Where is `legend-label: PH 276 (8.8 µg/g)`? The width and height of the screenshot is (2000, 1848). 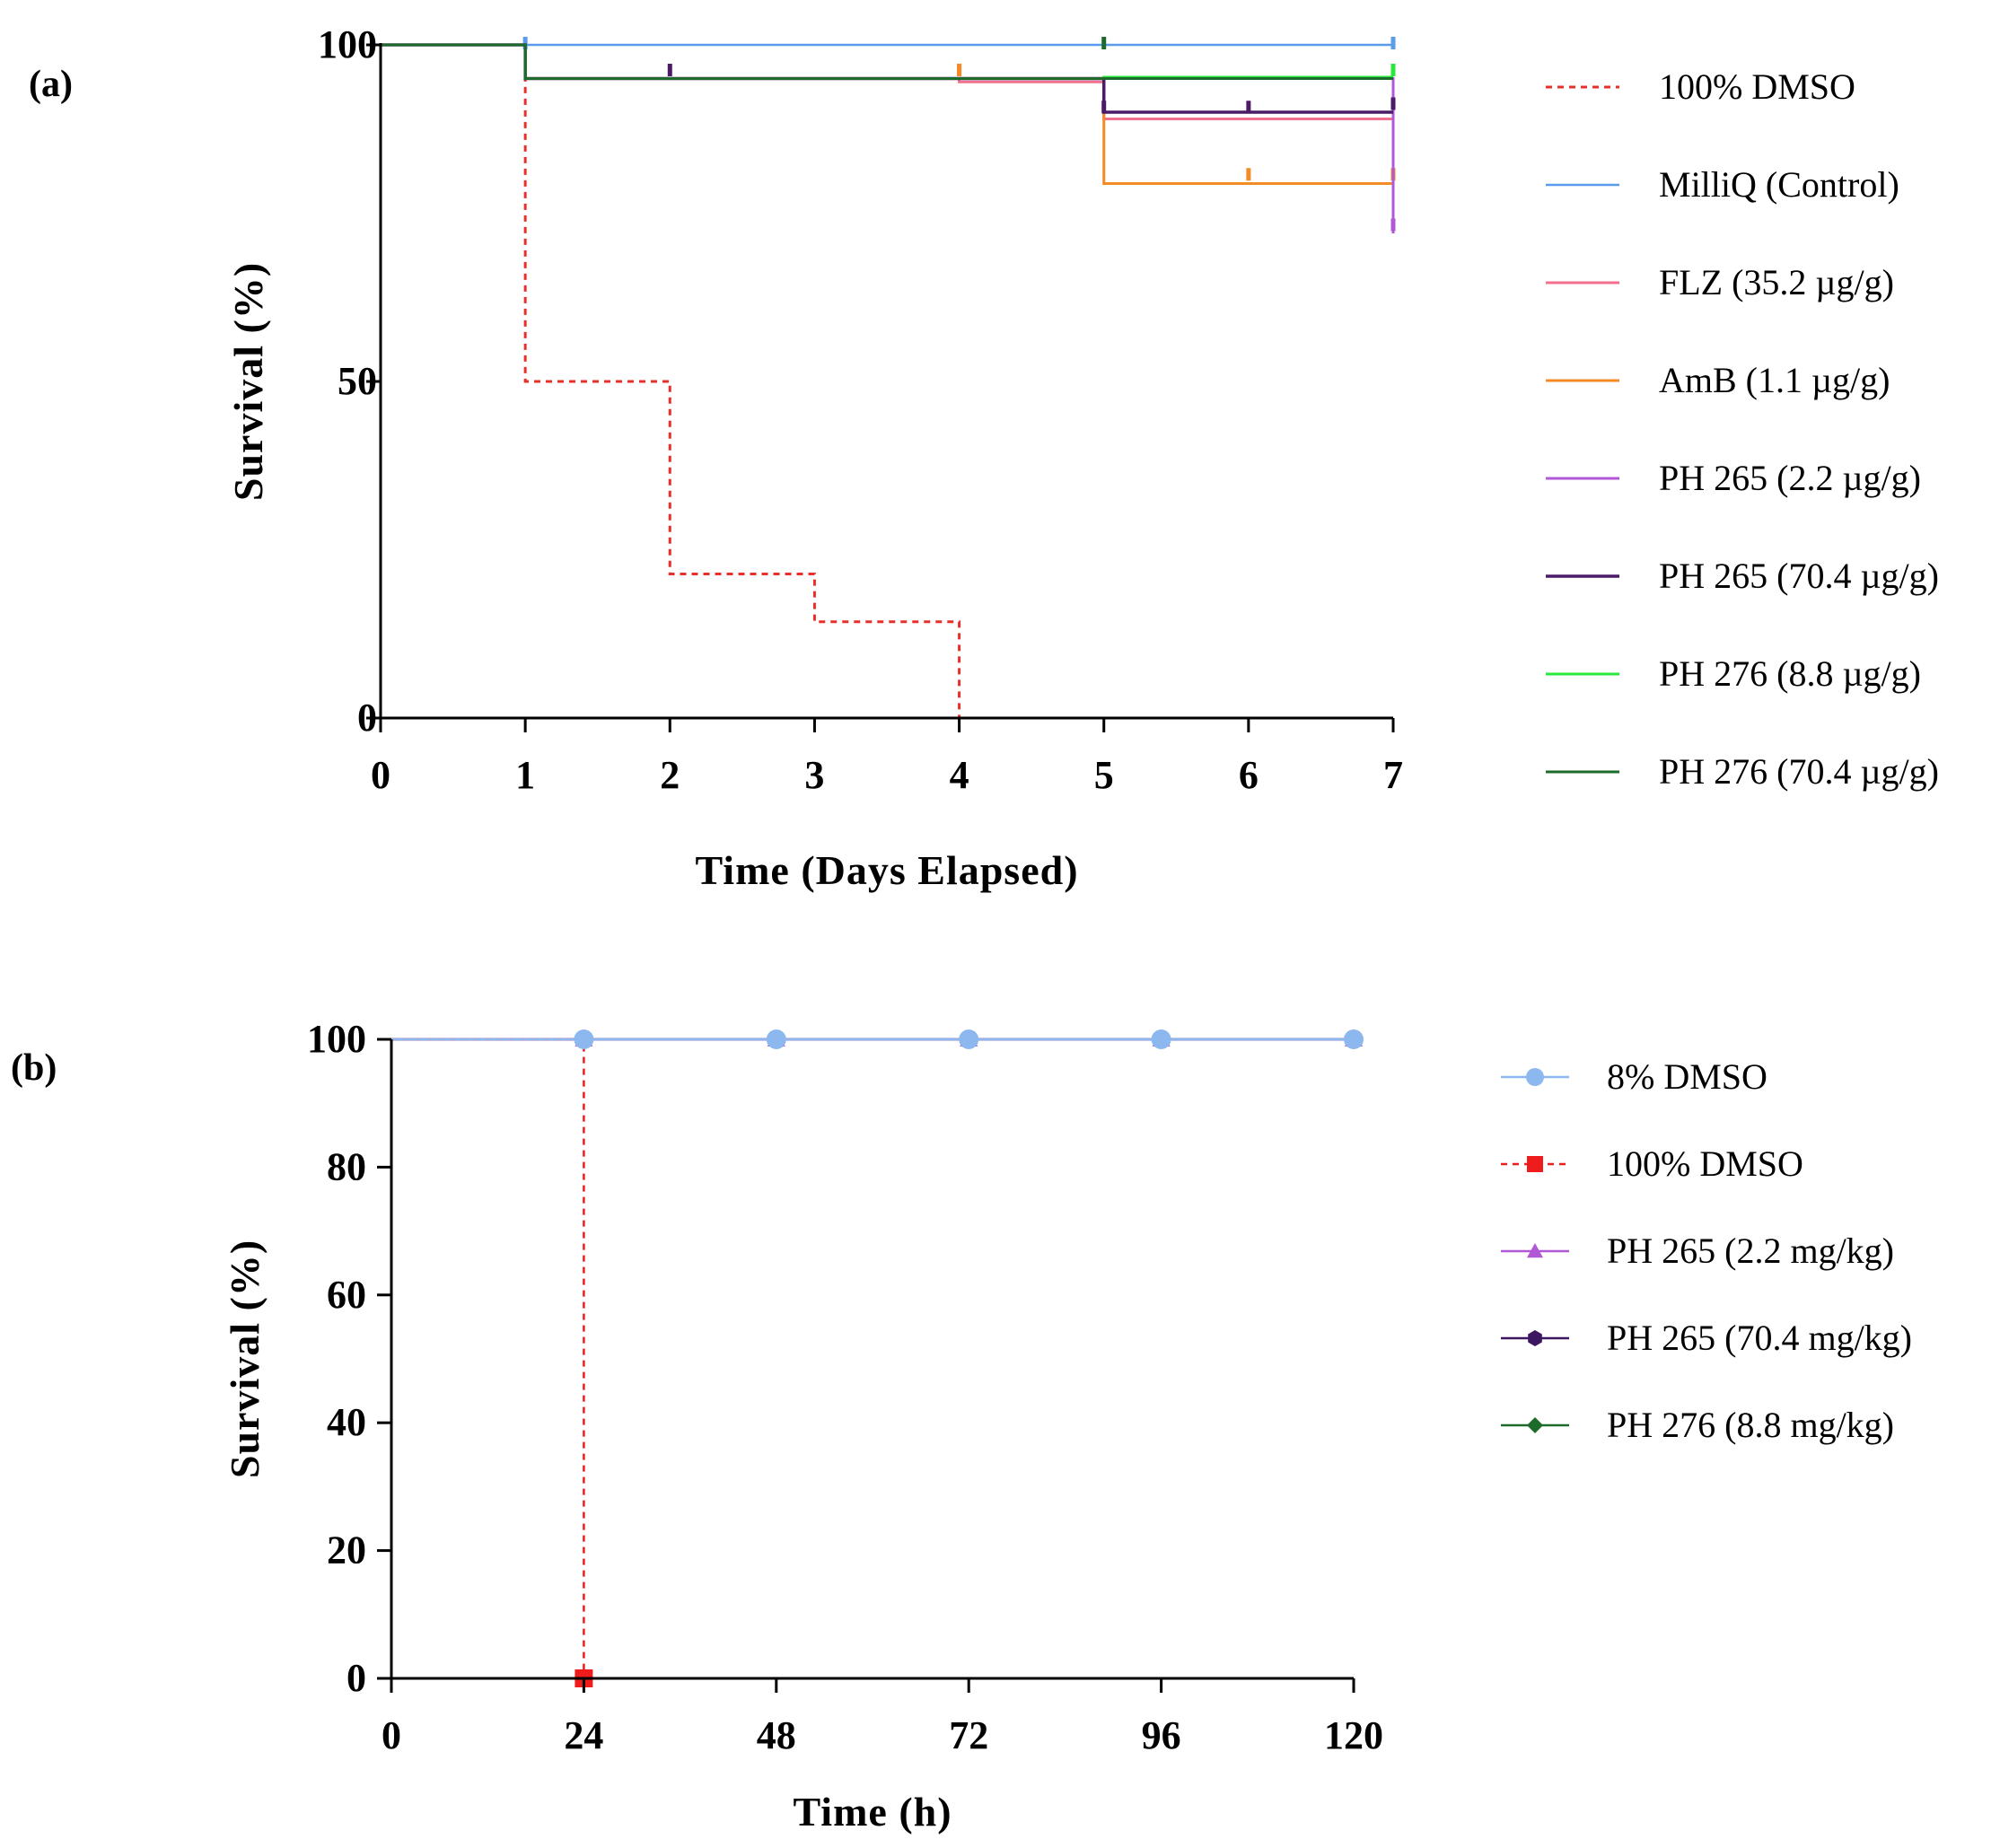
legend-label: PH 276 (8.8 µg/g) is located at coordinates (1790, 673).